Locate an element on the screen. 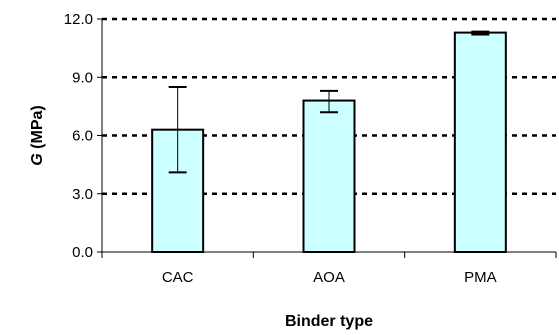 This screenshot has height=335, width=559. bar-pma is located at coordinates (480, 142).